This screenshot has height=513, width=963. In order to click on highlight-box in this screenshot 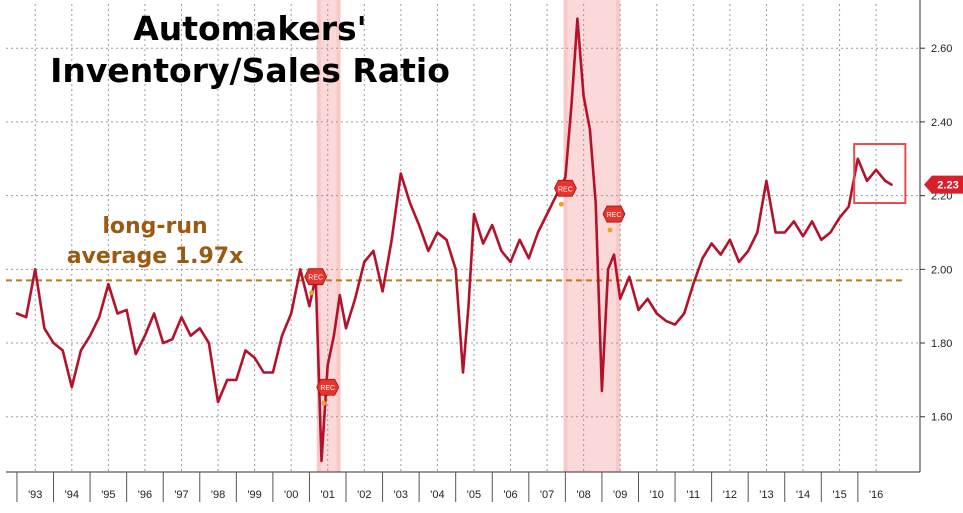, I will do `click(880, 173)`.